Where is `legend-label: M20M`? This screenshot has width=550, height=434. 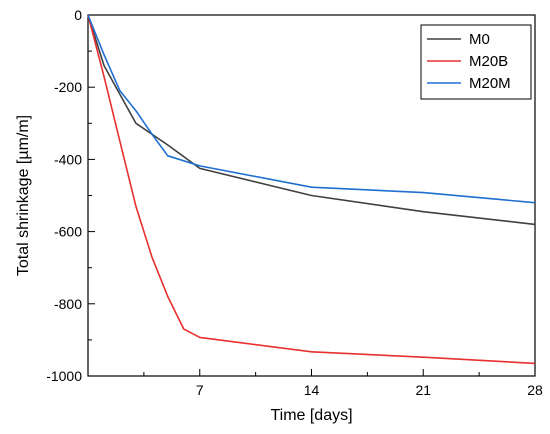
legend-label: M20M is located at coordinates (490, 83).